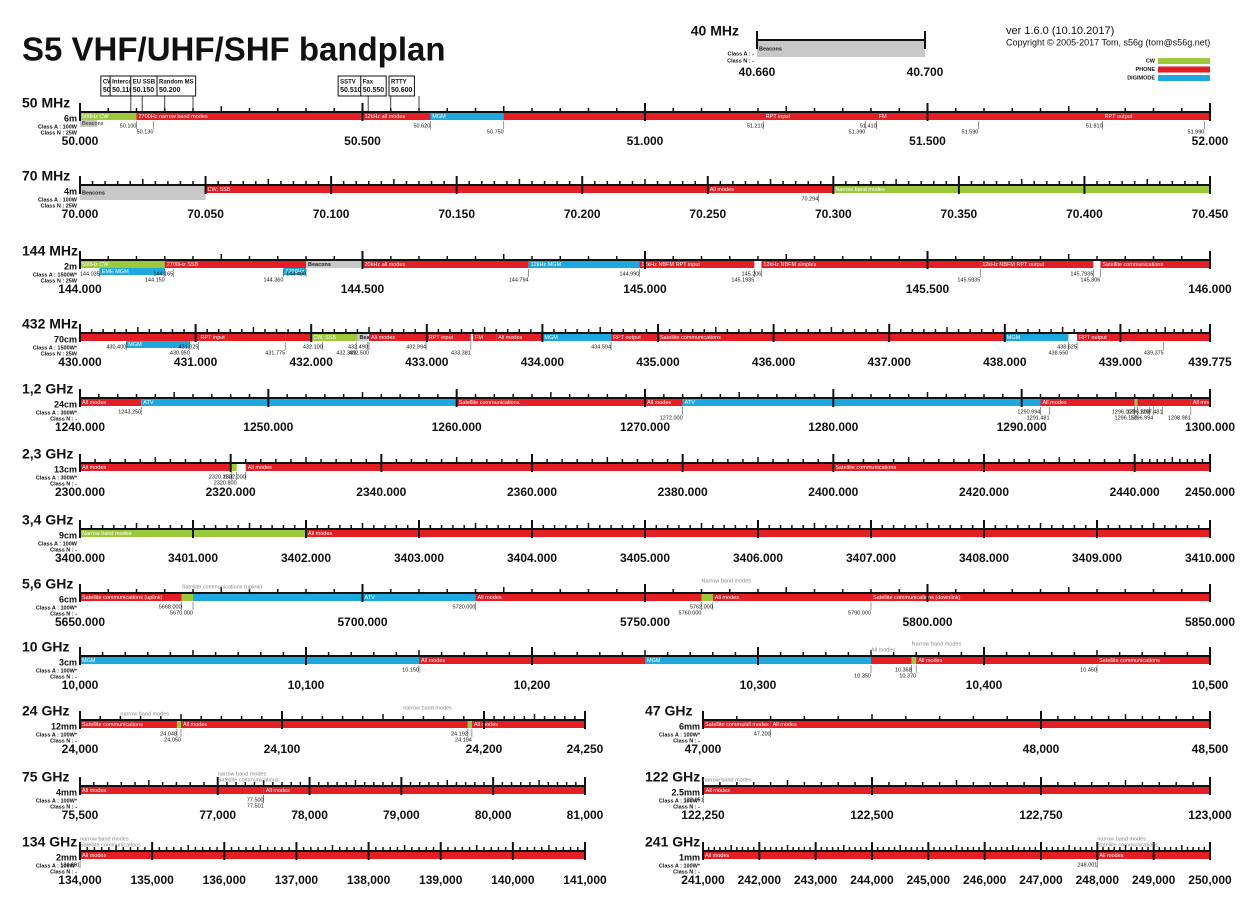 This screenshot has height=903, width=1243. What do you see at coordinates (694, 800) in the screenshot?
I see `marker-label: 122.251` at bounding box center [694, 800].